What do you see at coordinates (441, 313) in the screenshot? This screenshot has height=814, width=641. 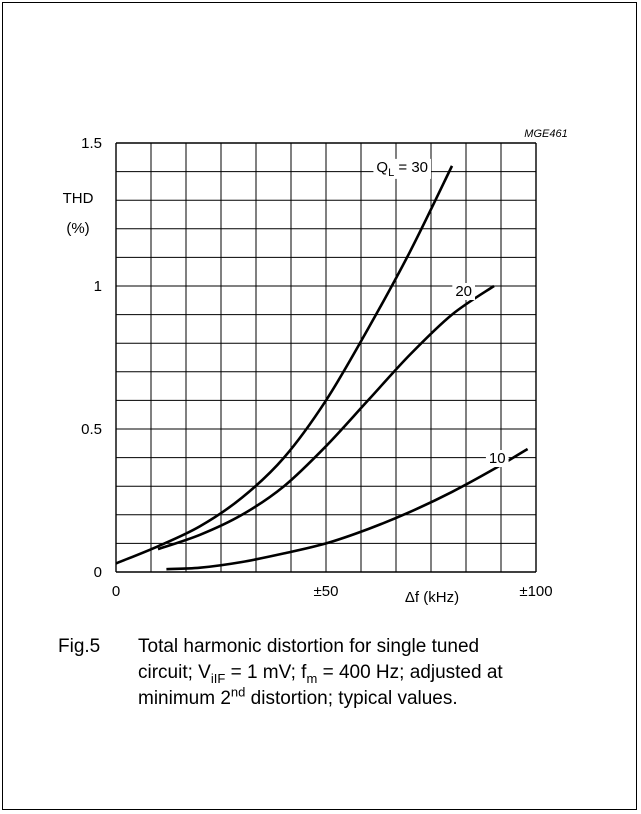 I see `curve-labels: QL = 30 20 10` at bounding box center [441, 313].